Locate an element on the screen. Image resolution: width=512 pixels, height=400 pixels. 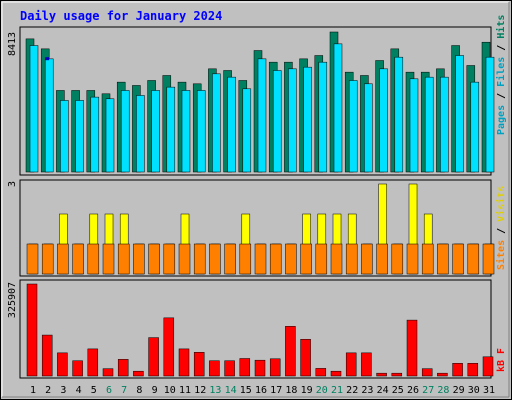
day-label: 22 is located at coordinates (352, 390).